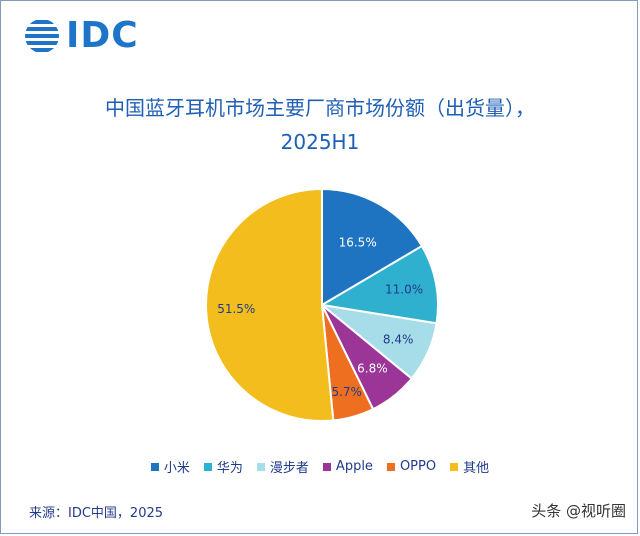  What do you see at coordinates (236, 309) in the screenshot?
I see `slice-data-label: 51.5%` at bounding box center [236, 309].